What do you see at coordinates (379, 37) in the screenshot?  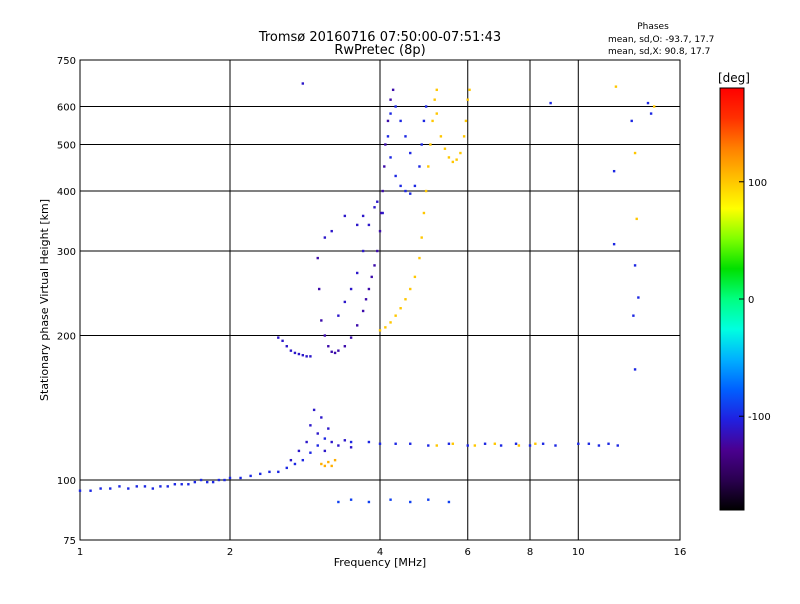 I see `chart-title: Tromsø 20160716 07:50:00-07:51:43` at bounding box center [379, 37].